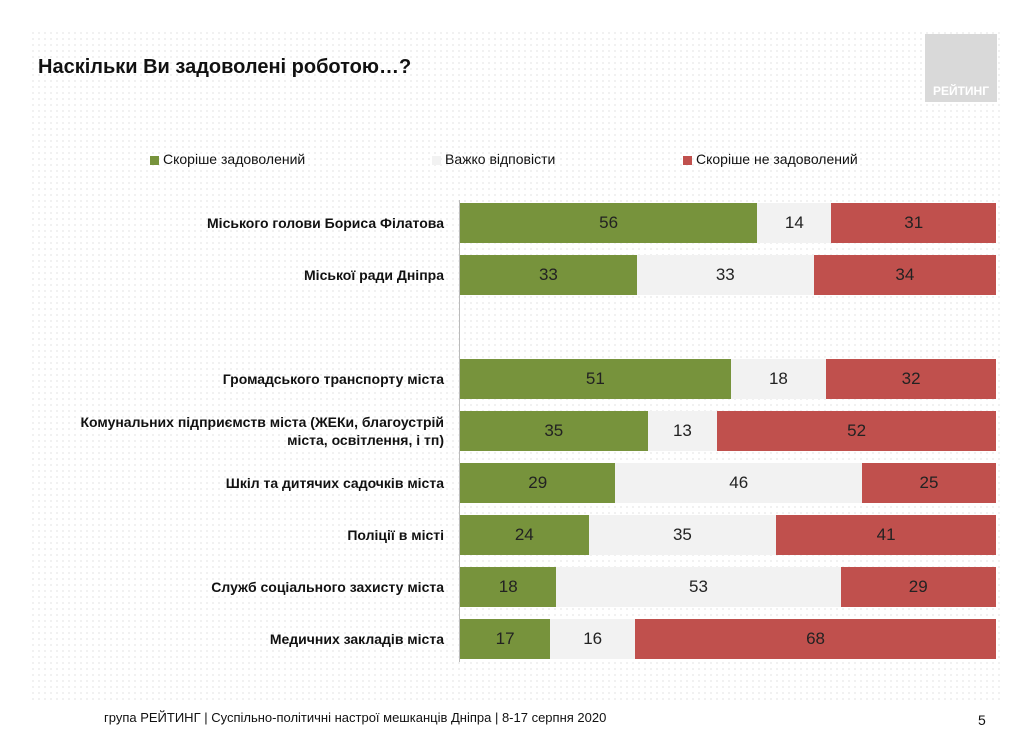 This screenshot has width=1024, height=732. Describe the element at coordinates (815, 639) in the screenshot. I see `bar-segment: 68` at that location.